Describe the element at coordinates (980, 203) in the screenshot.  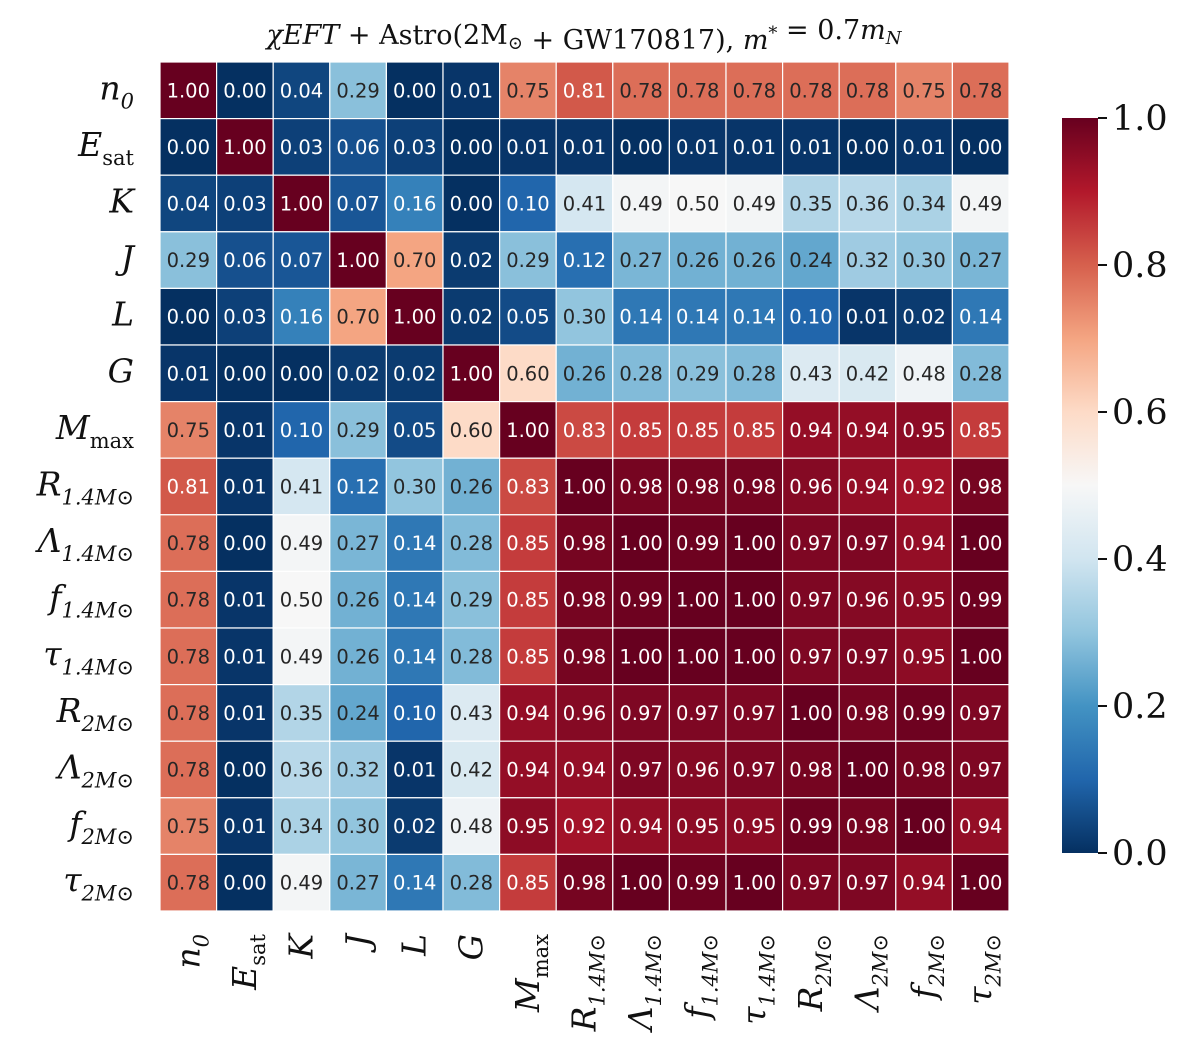
I see `heatmap-cell-r2-c14` at that location.